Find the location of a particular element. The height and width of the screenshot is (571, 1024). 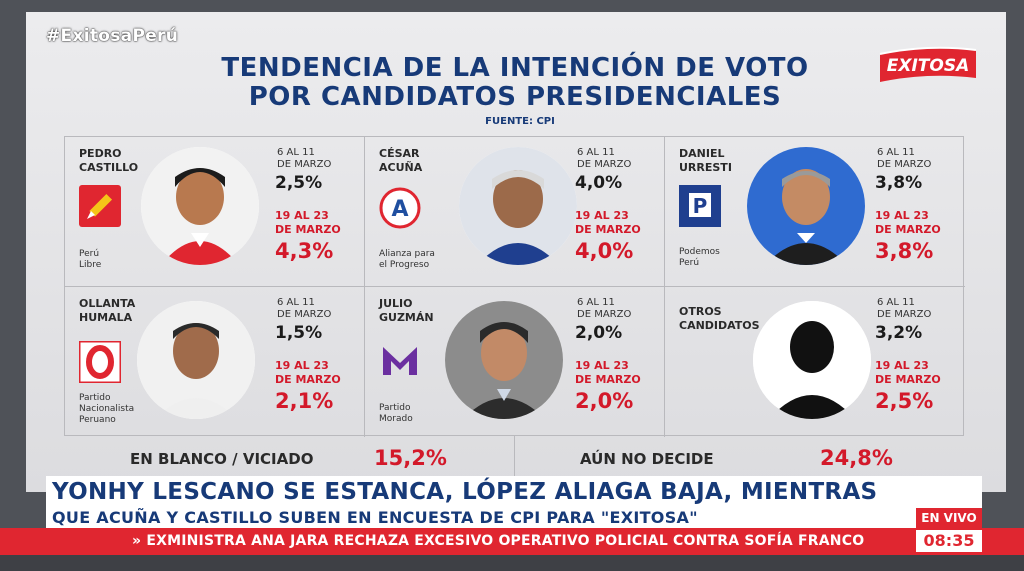

exitosa-logo: EXITOSA is located at coordinates (928, 64).